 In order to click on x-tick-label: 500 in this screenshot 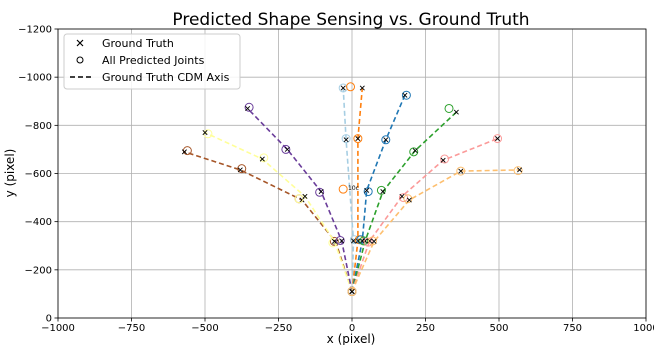, I will do `click(498, 328)`.